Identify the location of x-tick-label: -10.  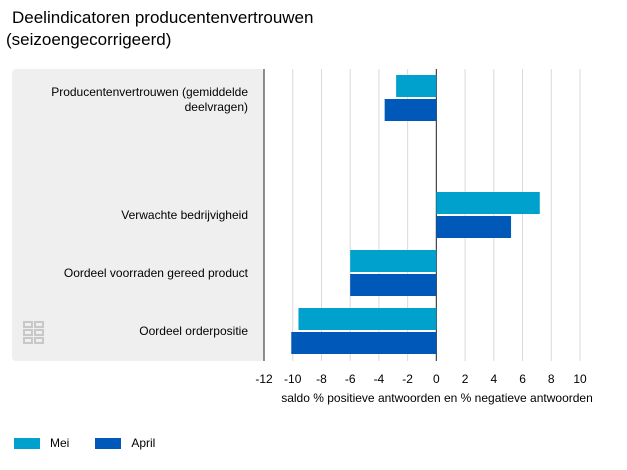
(293, 379).